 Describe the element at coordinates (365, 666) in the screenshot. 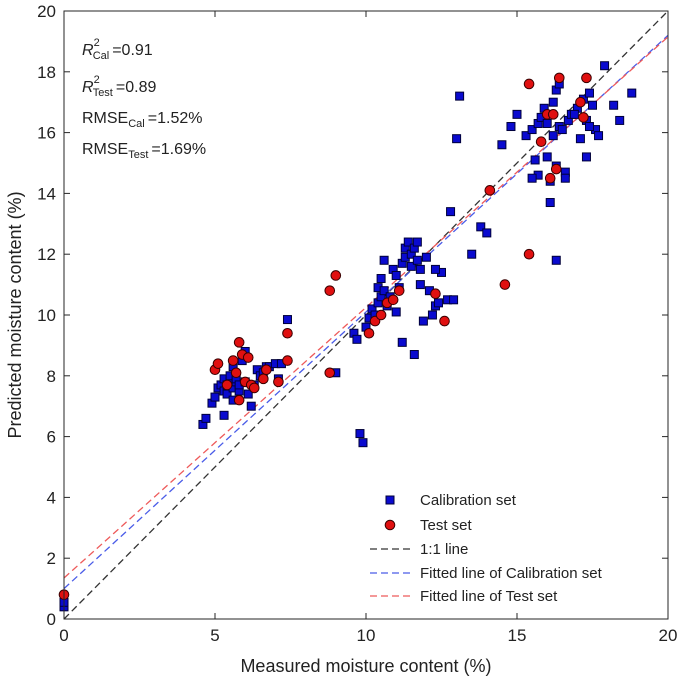

I see `x-axis-label: Measured moisture content (%)` at that location.